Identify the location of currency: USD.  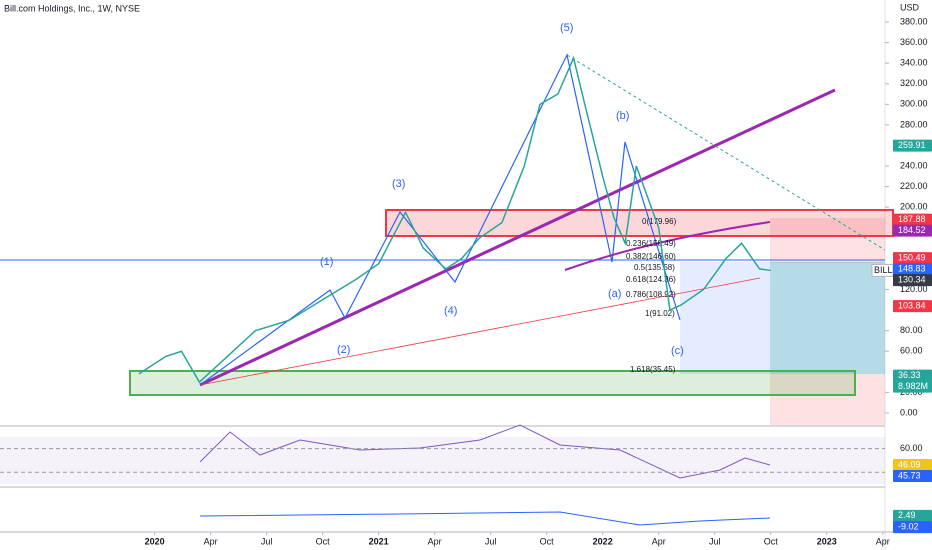
(910, 7).